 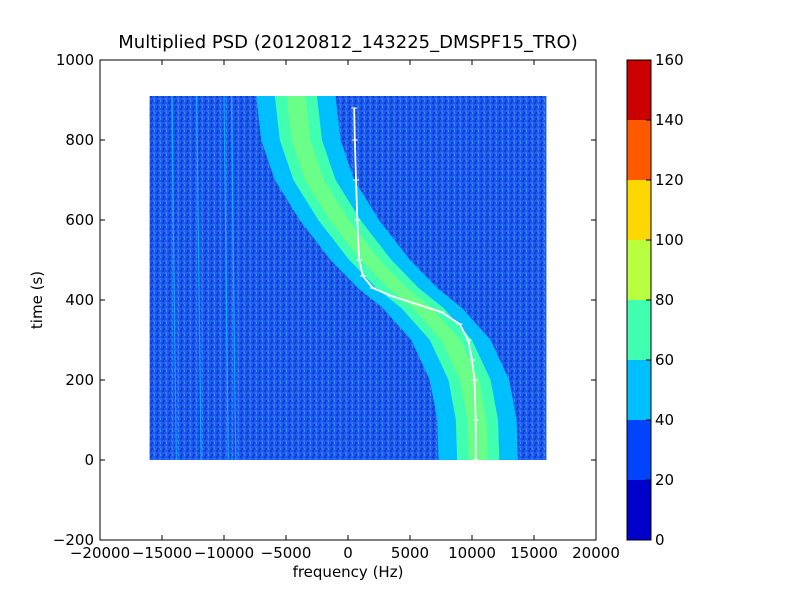 I want to click on x-axis-label: frequency (Hz), so click(x=348, y=572).